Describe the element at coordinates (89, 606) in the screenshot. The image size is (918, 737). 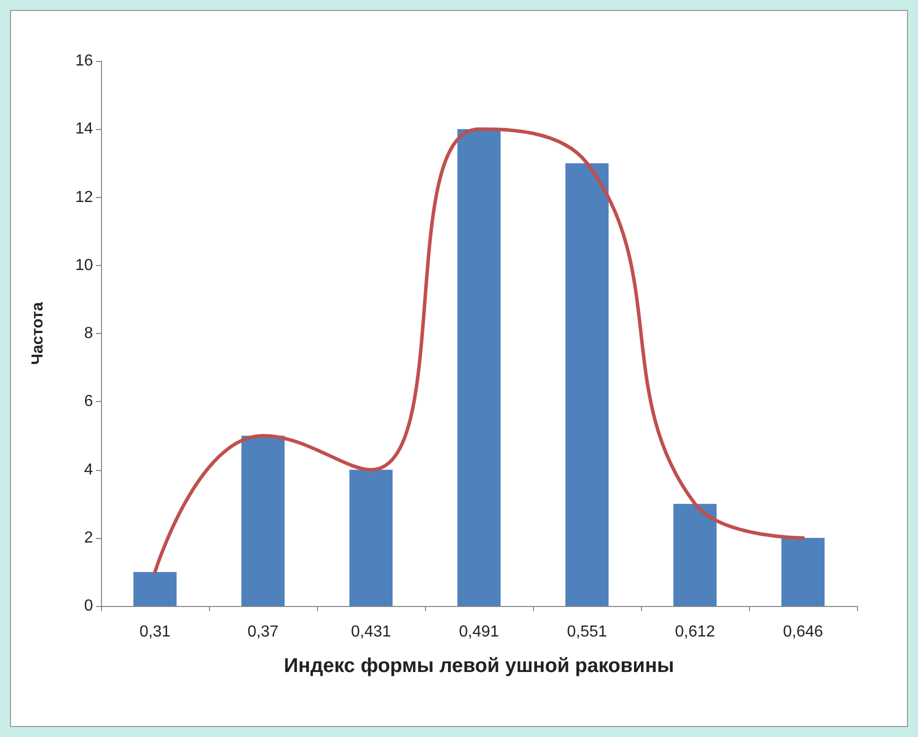
I see `y-tick-label: 0` at that location.